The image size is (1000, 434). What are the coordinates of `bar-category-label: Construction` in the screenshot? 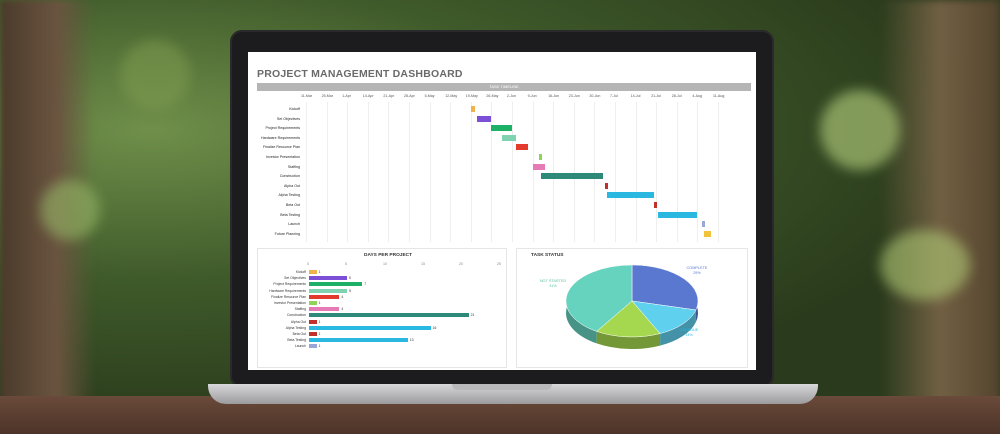 It's located at (296, 315).